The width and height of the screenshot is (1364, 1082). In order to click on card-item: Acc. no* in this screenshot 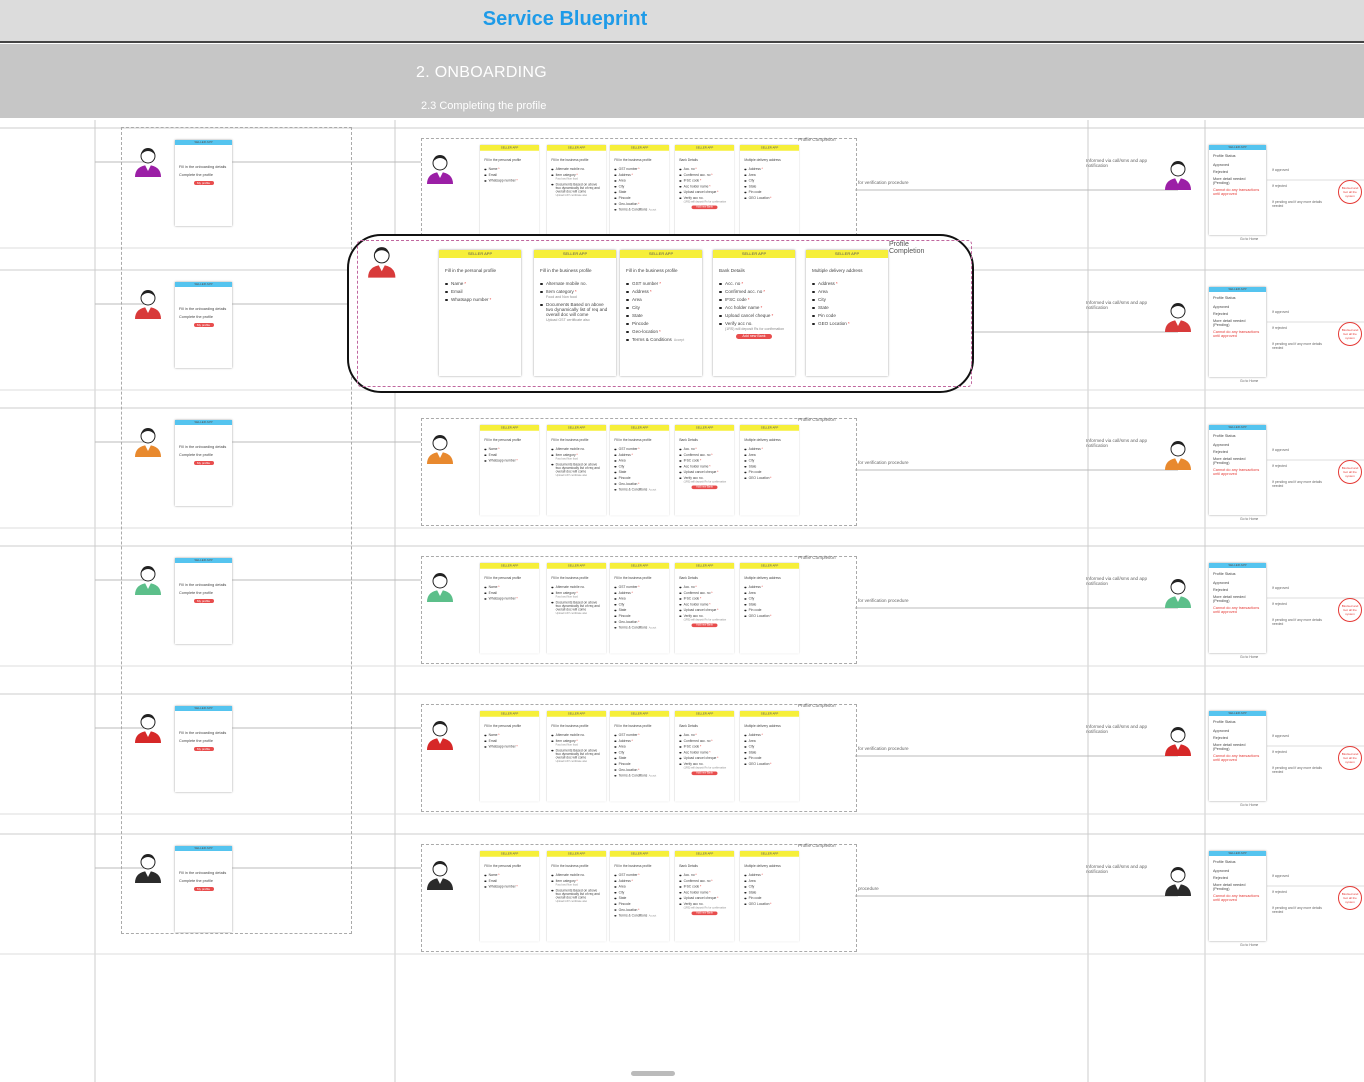, I will do `click(704, 735)`.